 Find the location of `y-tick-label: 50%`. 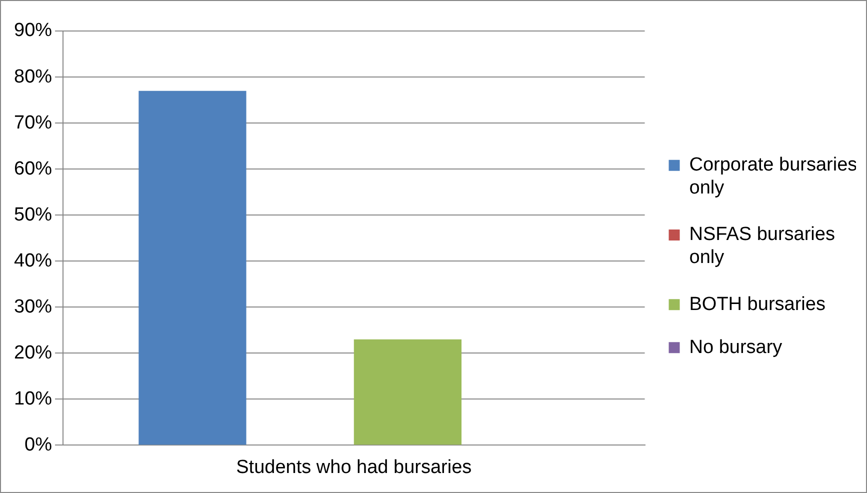

y-tick-label: 50% is located at coordinates (33, 215).